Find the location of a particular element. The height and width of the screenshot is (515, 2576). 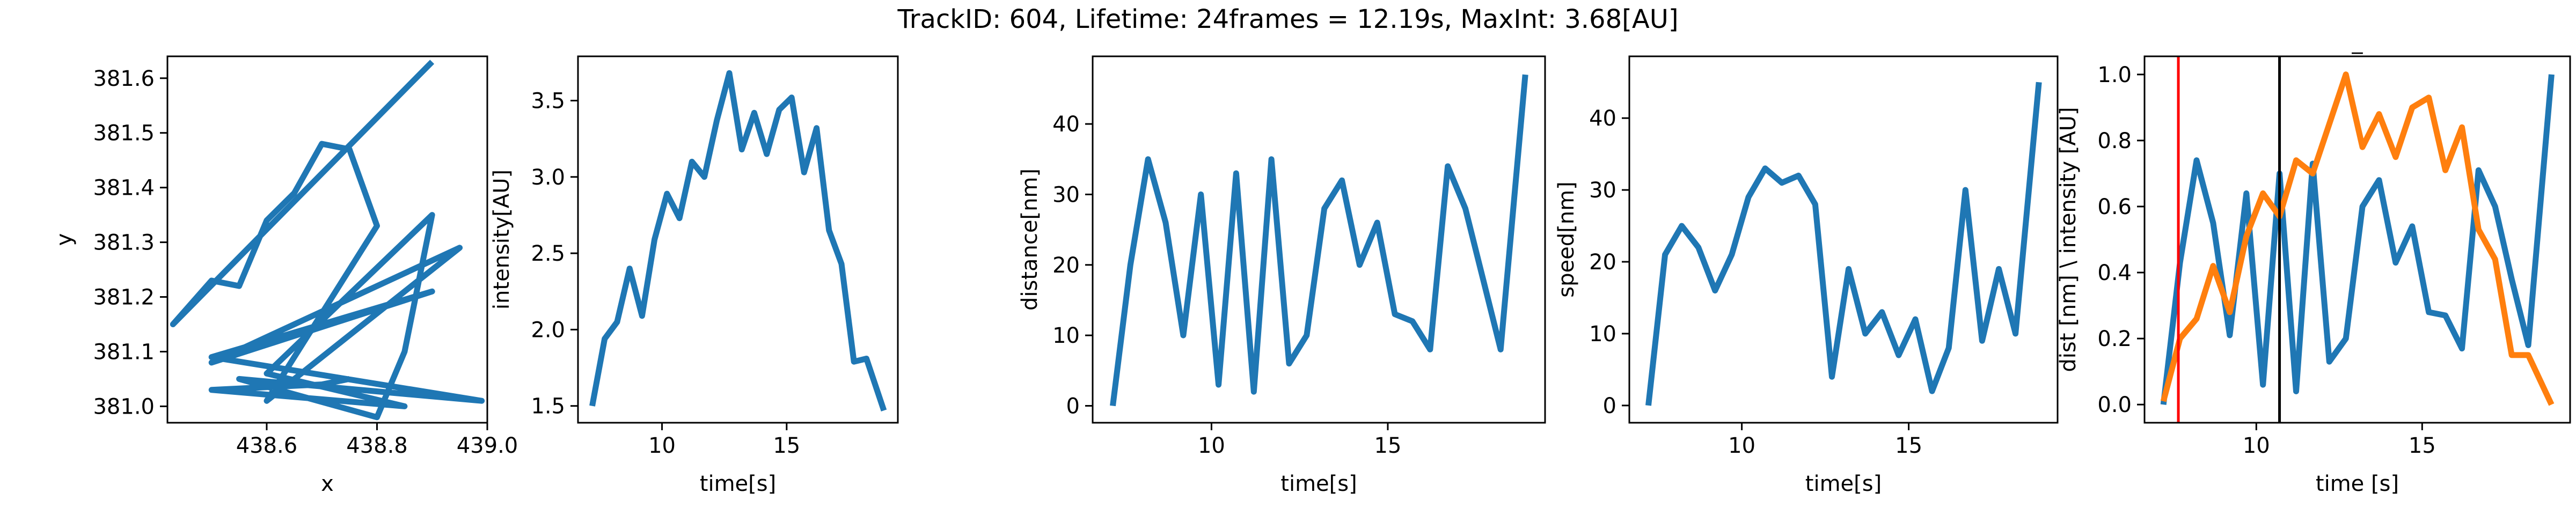

x-axis-label: x is located at coordinates (327, 484).